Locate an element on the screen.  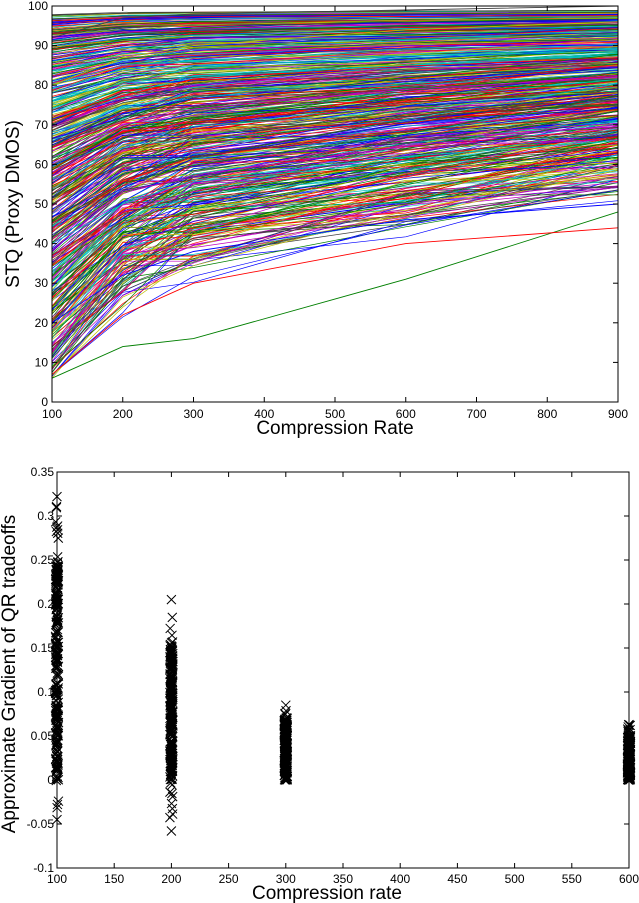
gradient-y-tick-label: -0.05 is located at coordinates (41, 824).